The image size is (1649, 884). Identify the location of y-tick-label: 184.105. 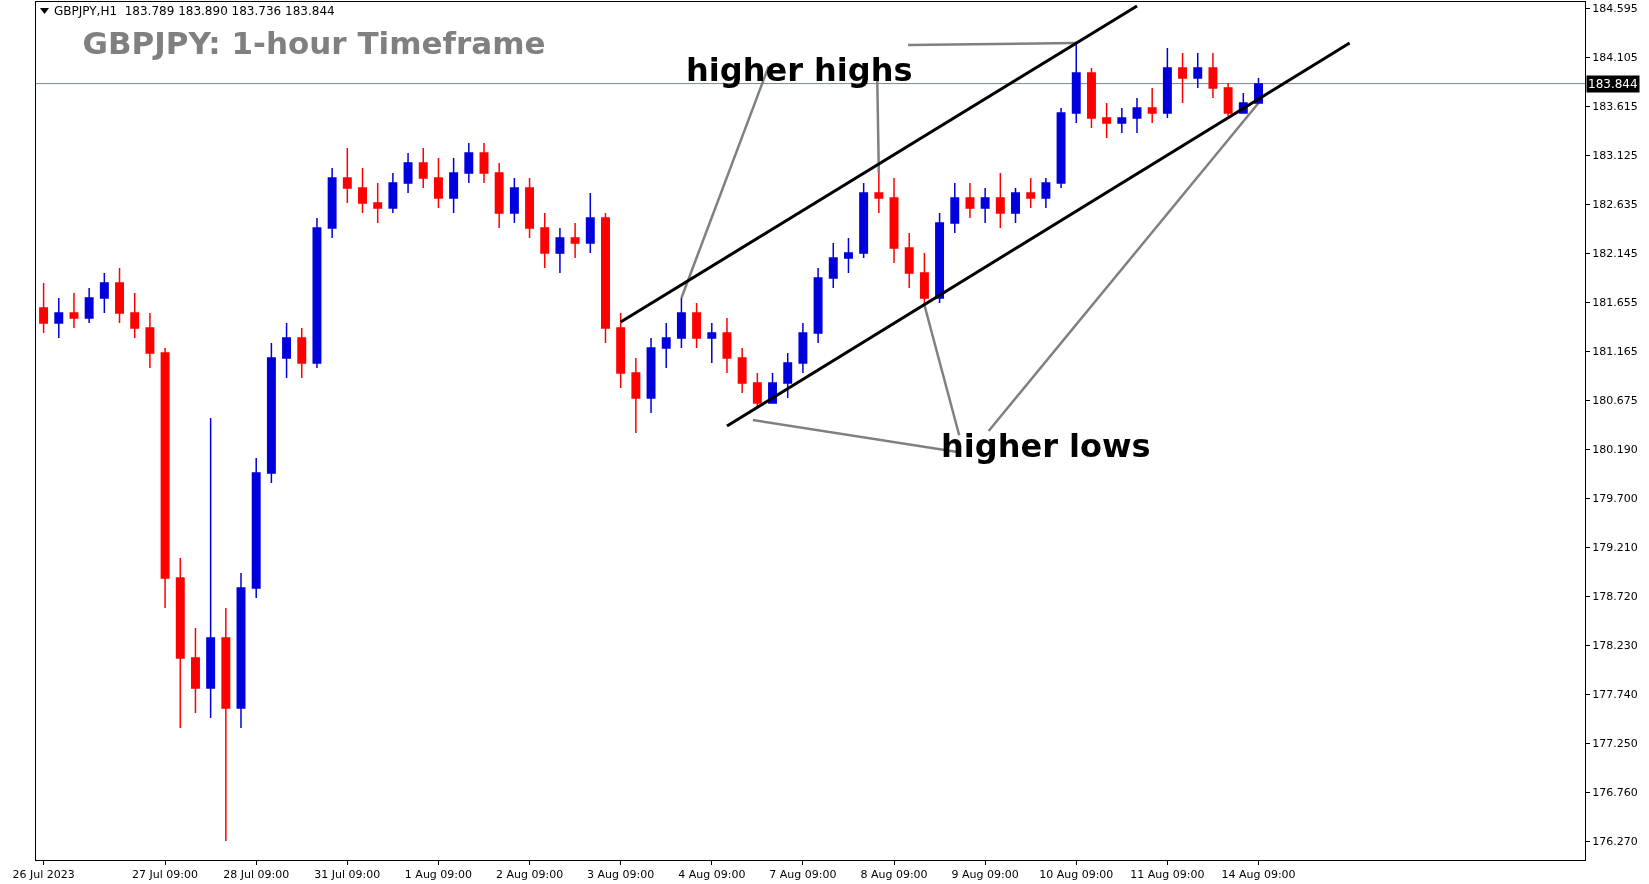
(1615, 58).